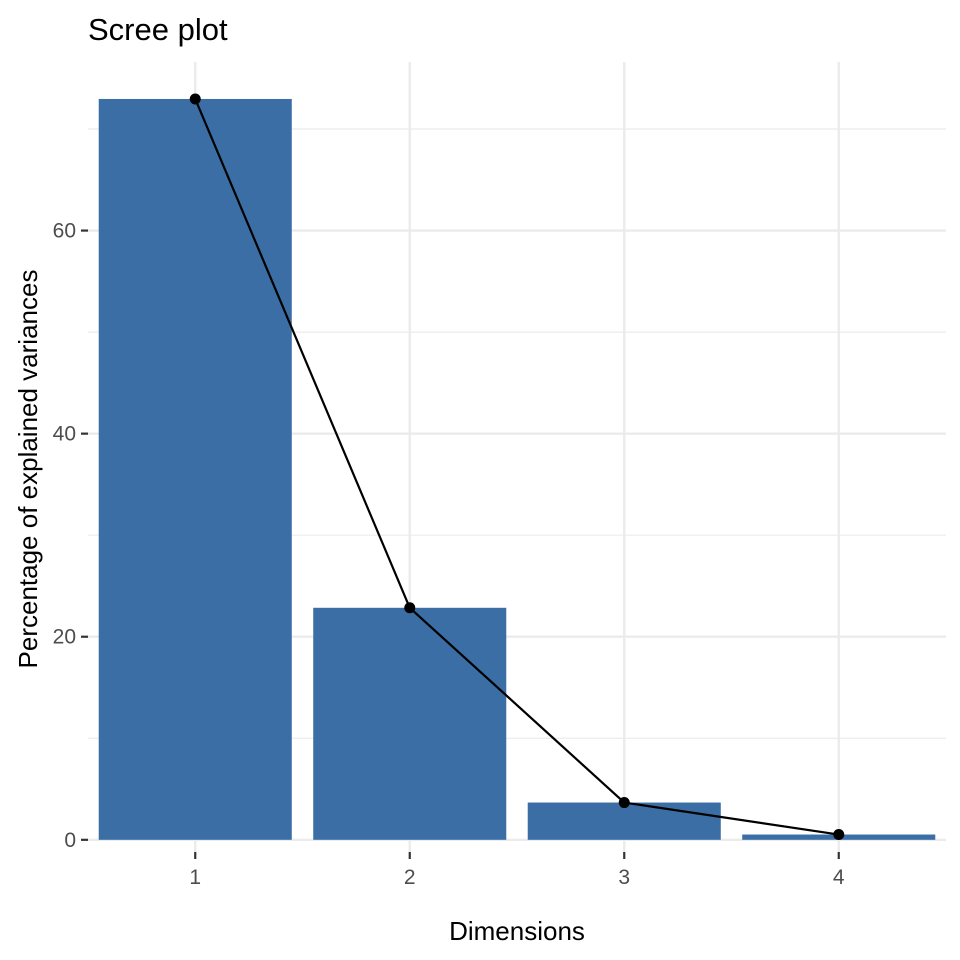 Image resolution: width=960 pixels, height=960 pixels. Describe the element at coordinates (64, 434) in the screenshot. I see `y-tick-label: 40` at that location.